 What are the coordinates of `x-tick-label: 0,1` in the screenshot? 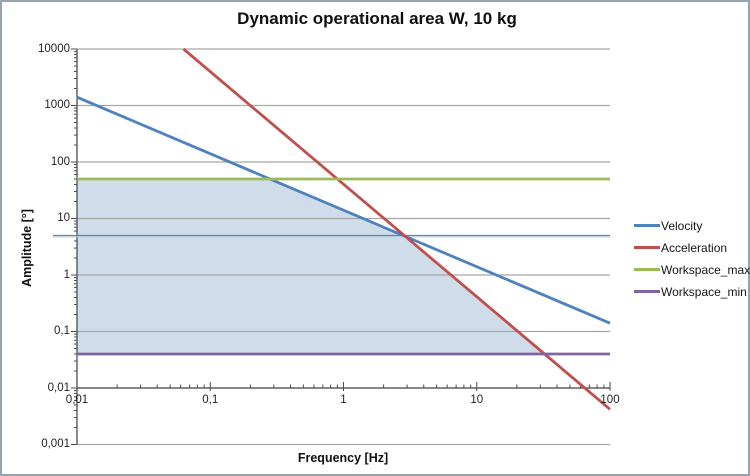 It's located at (210, 400).